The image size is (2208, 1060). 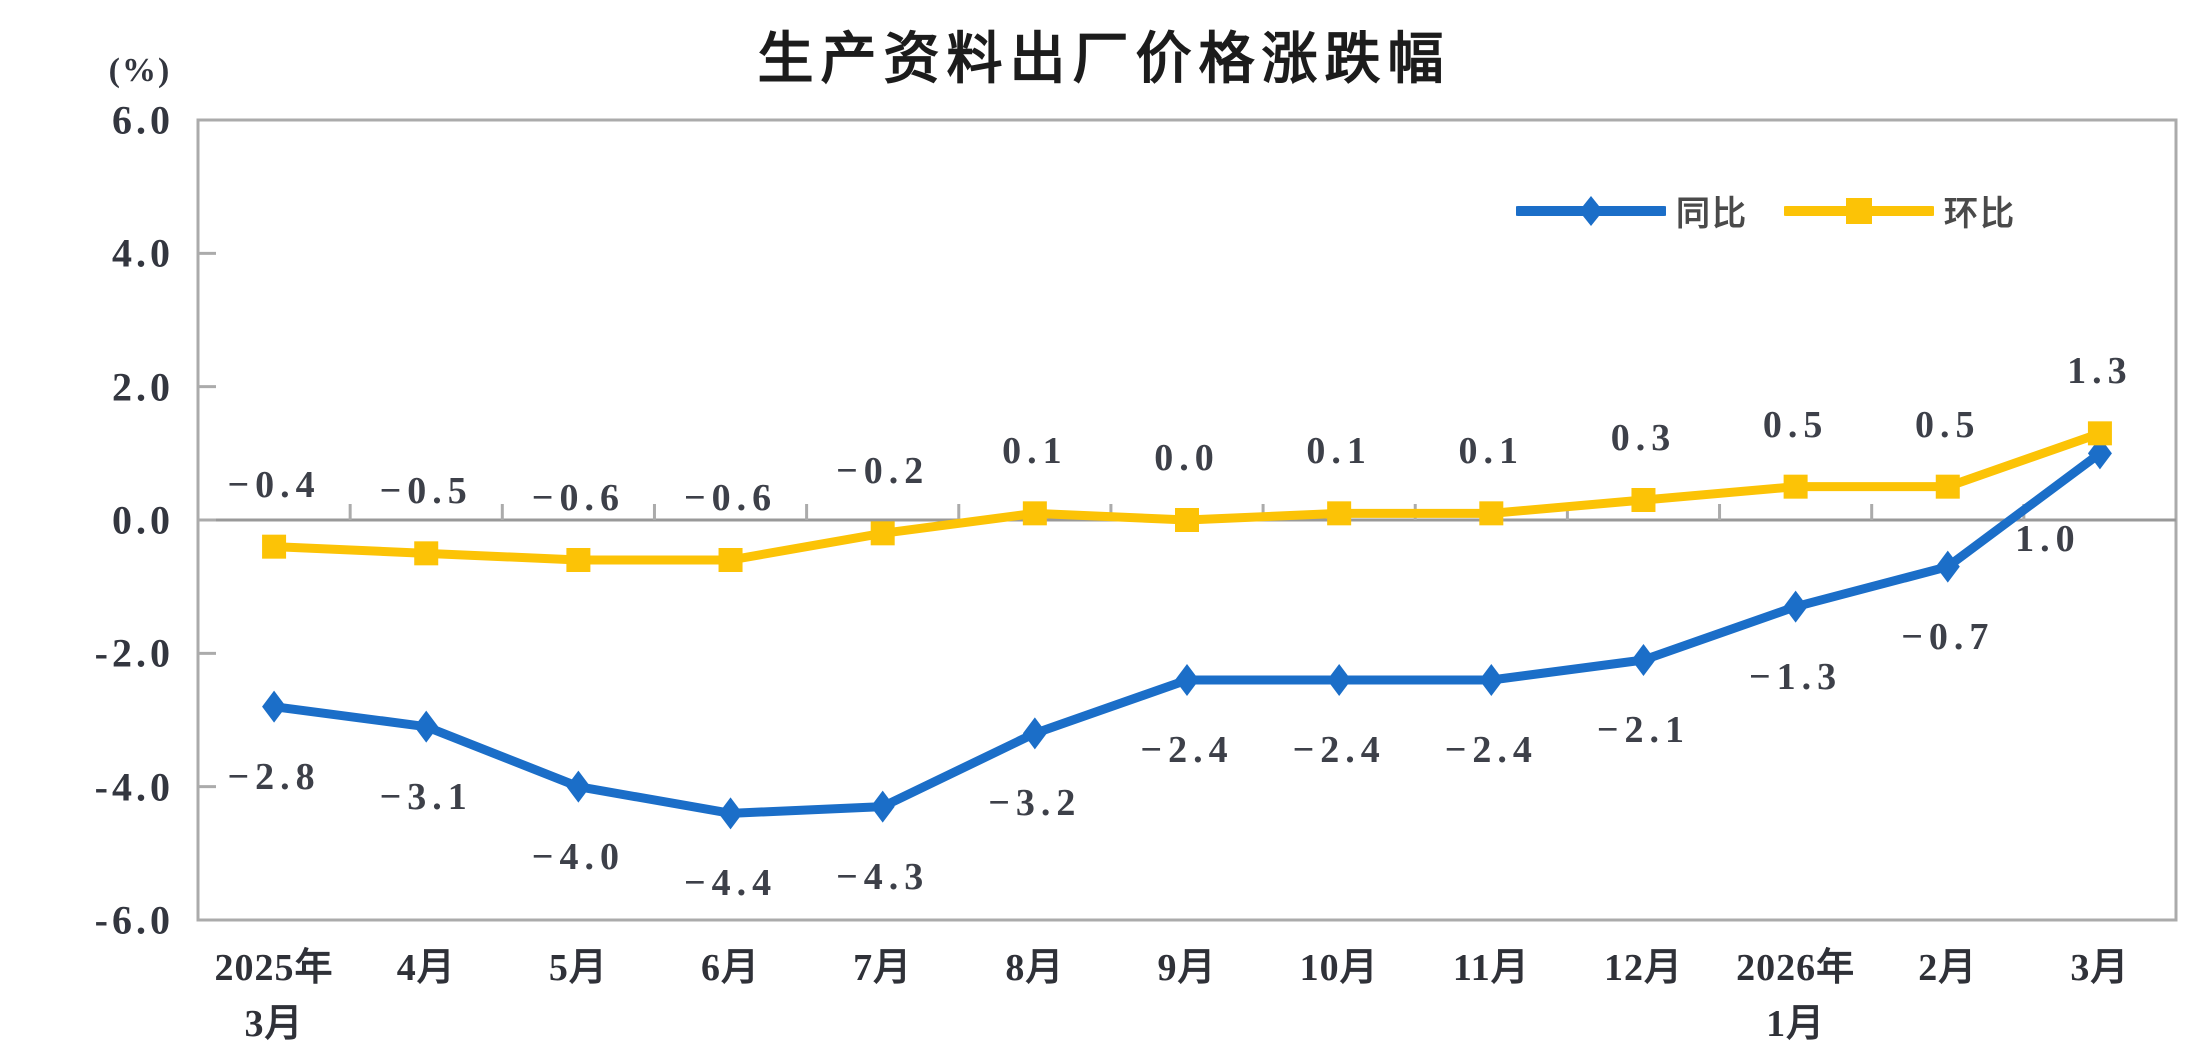 What do you see at coordinates (1712, 214) in the screenshot?
I see `yoy-legend-label: 同比` at bounding box center [1712, 214].